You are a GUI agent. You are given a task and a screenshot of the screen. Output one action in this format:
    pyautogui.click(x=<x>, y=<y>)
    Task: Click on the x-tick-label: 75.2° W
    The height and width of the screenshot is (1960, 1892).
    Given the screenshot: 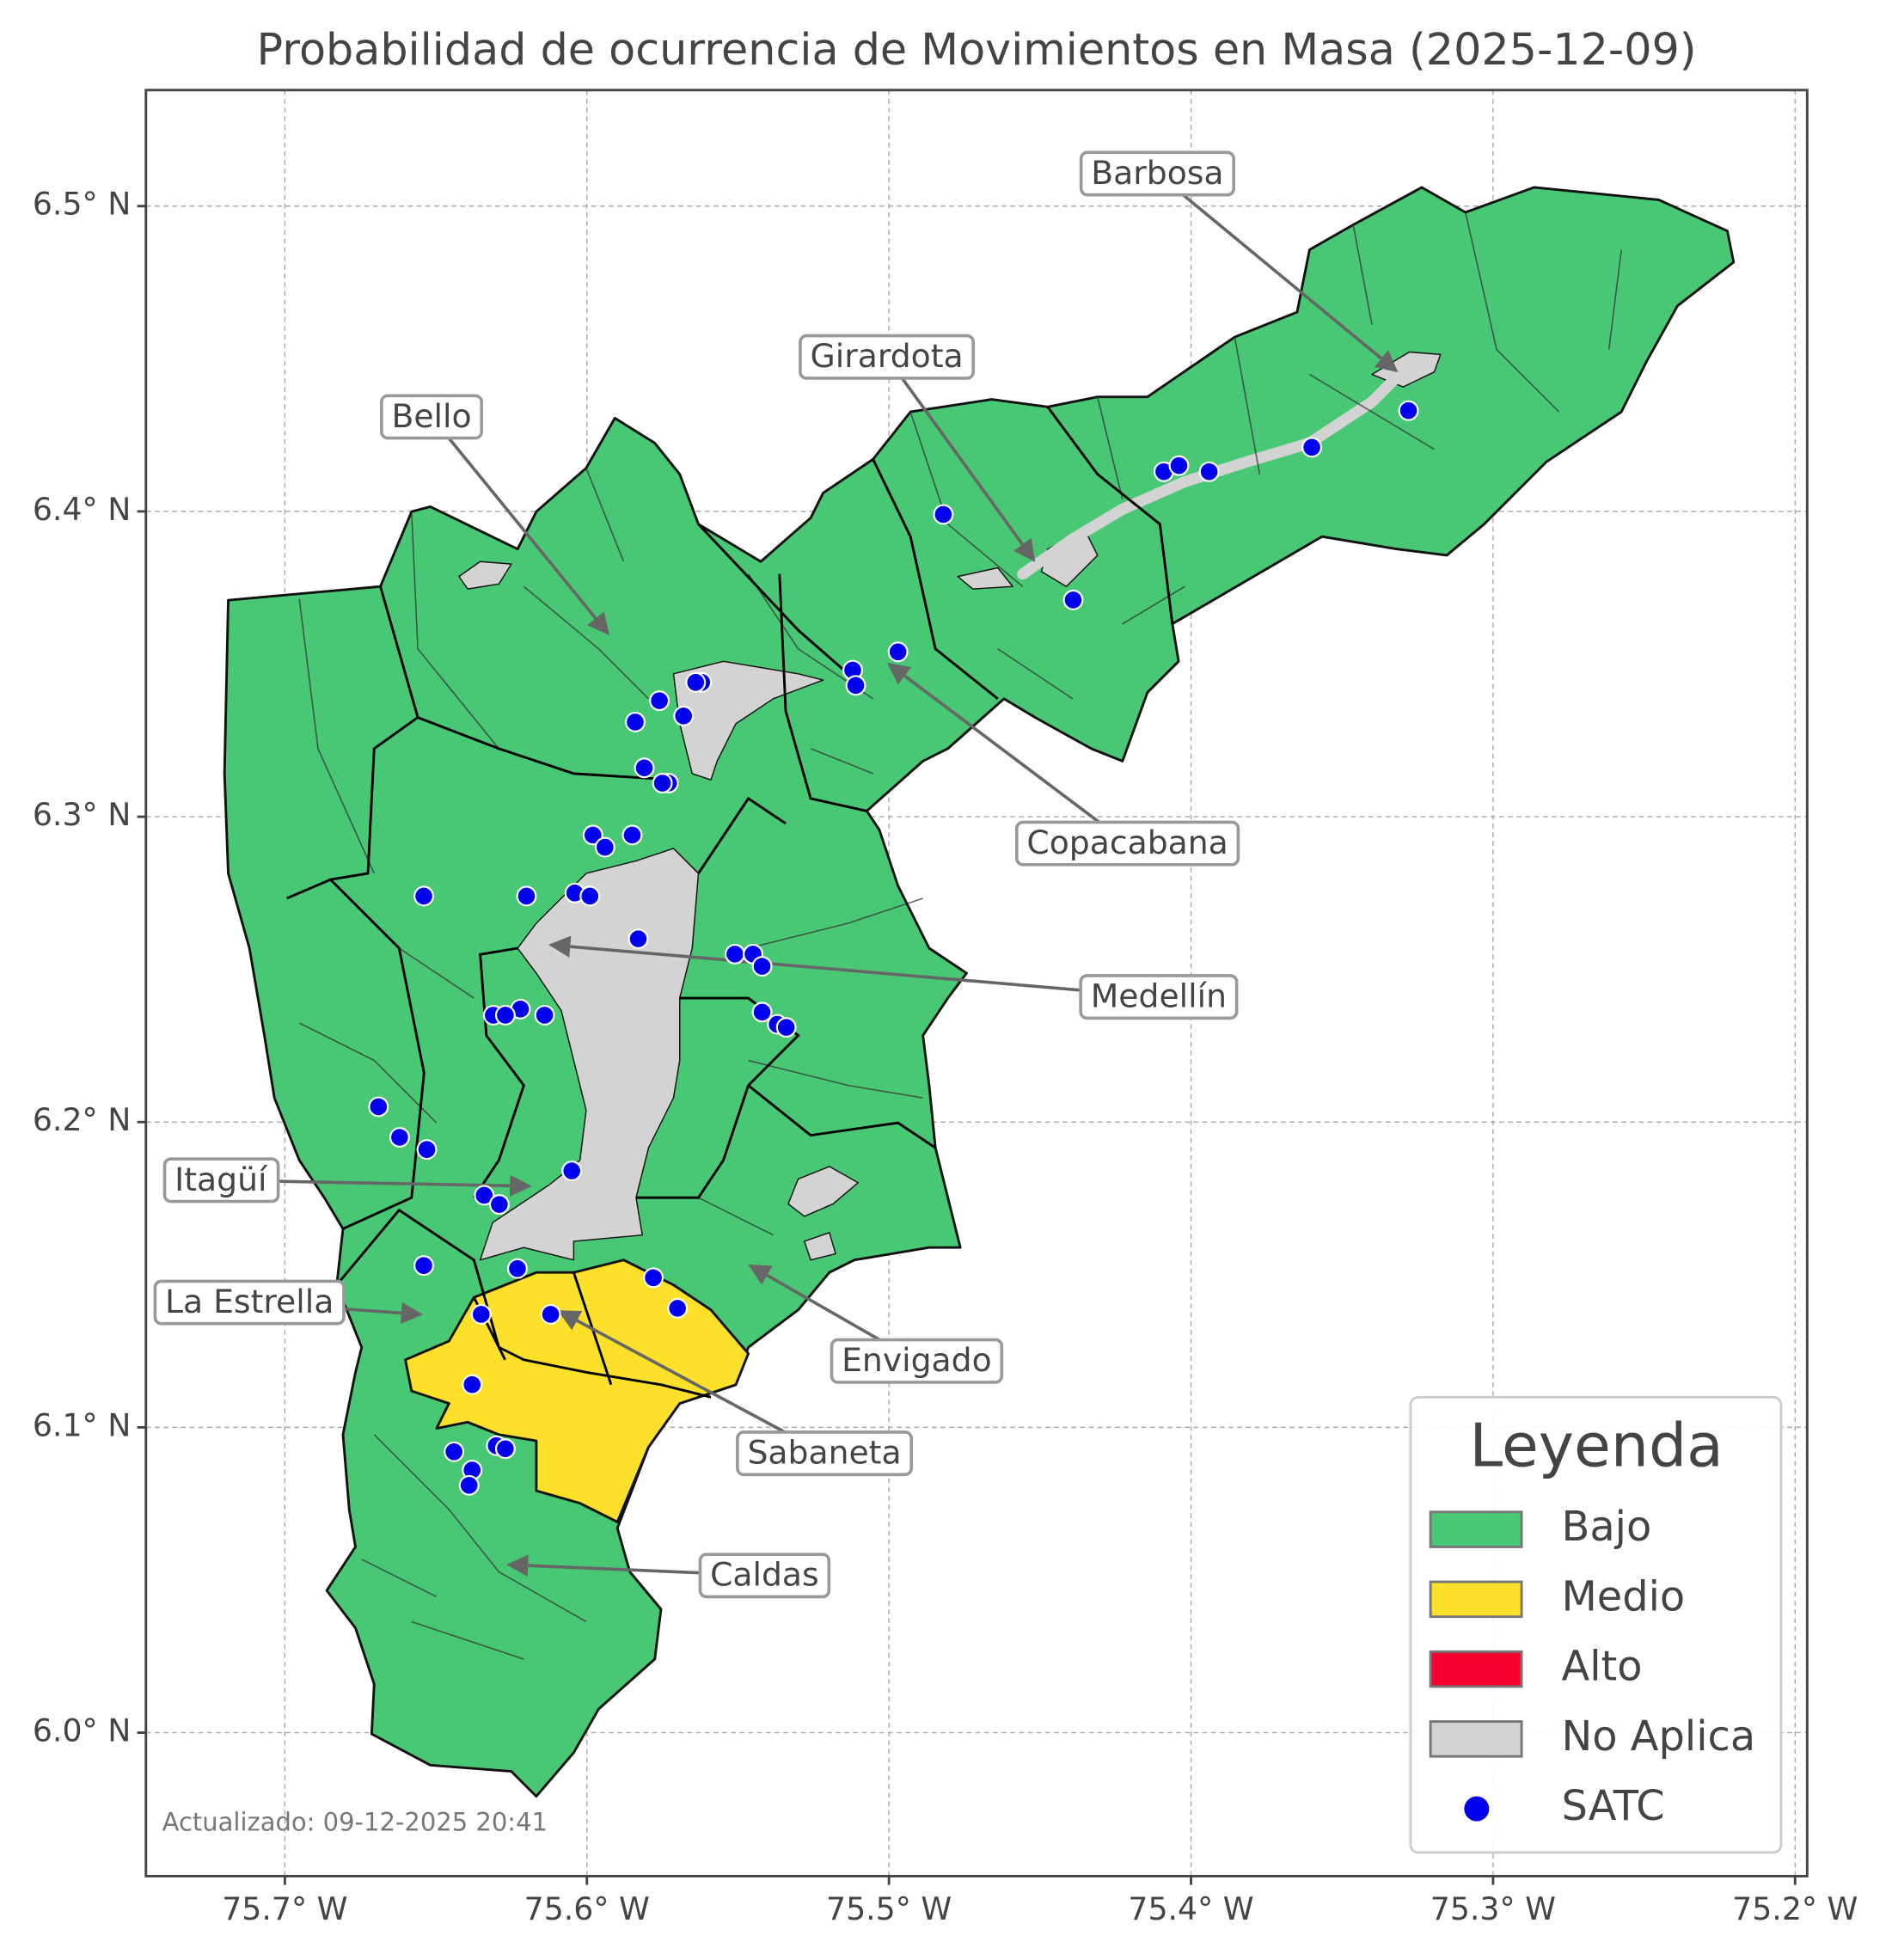 What is the action you would take?
    pyautogui.click(x=1795, y=1908)
    